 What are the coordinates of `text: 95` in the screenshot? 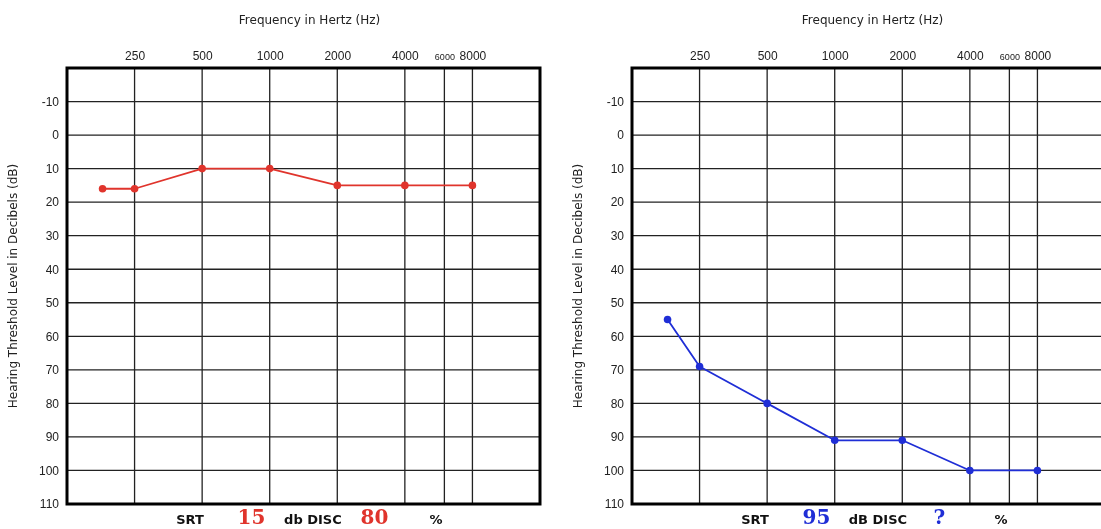 It's located at (816, 517).